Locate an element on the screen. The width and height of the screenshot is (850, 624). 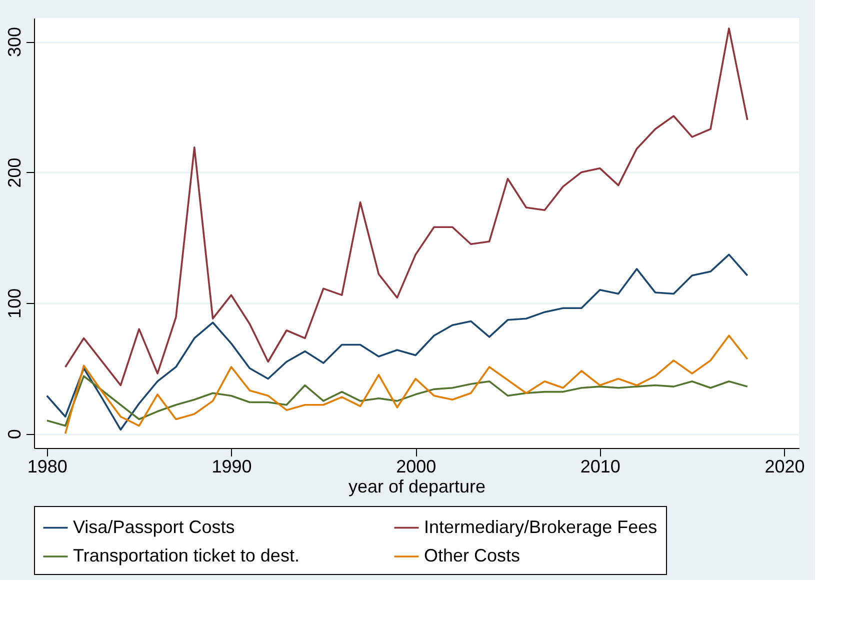
x-tick-label: 1980 is located at coordinates (47, 466).